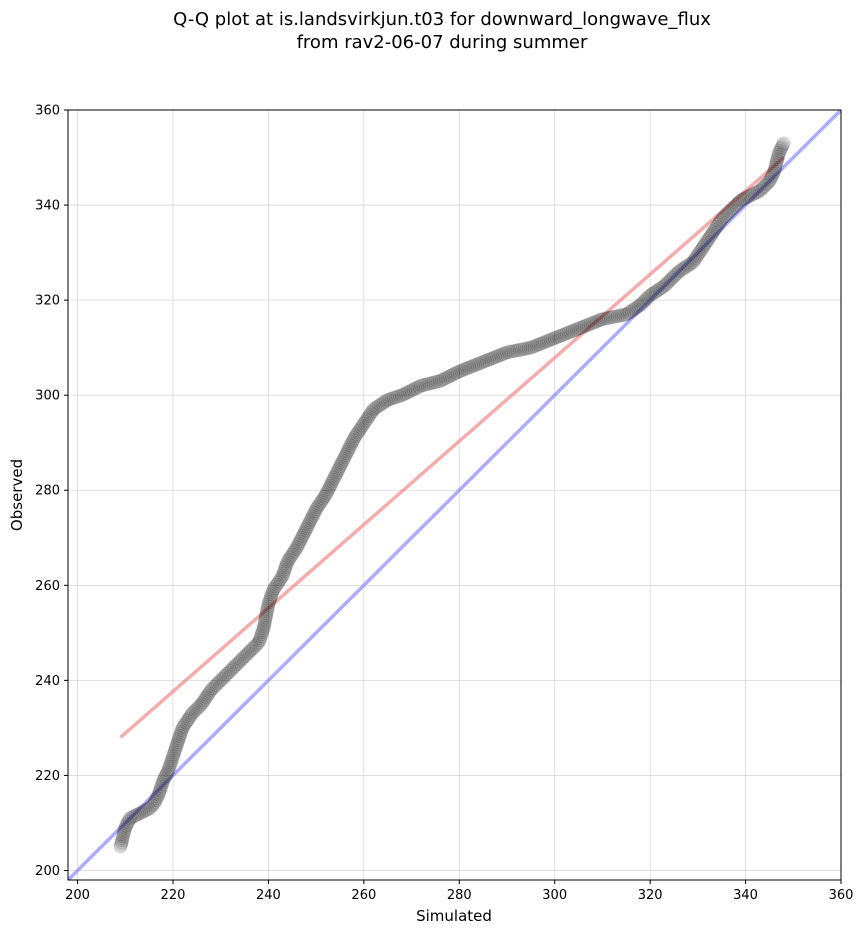 The image size is (862, 934). I want to click on x-axis-label: Simulated, so click(454, 916).